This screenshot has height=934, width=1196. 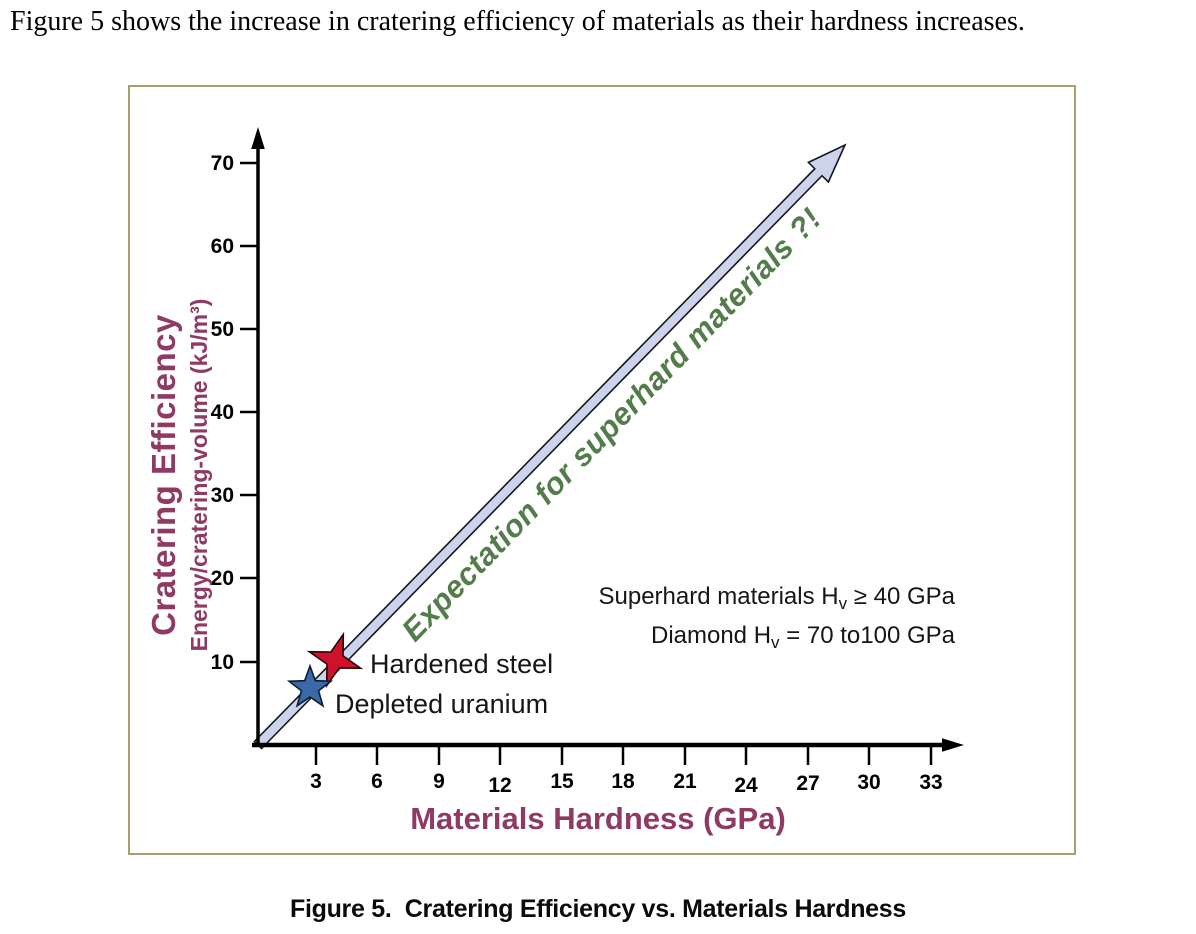 I want to click on x-tick-label: 24, so click(x=746, y=785).